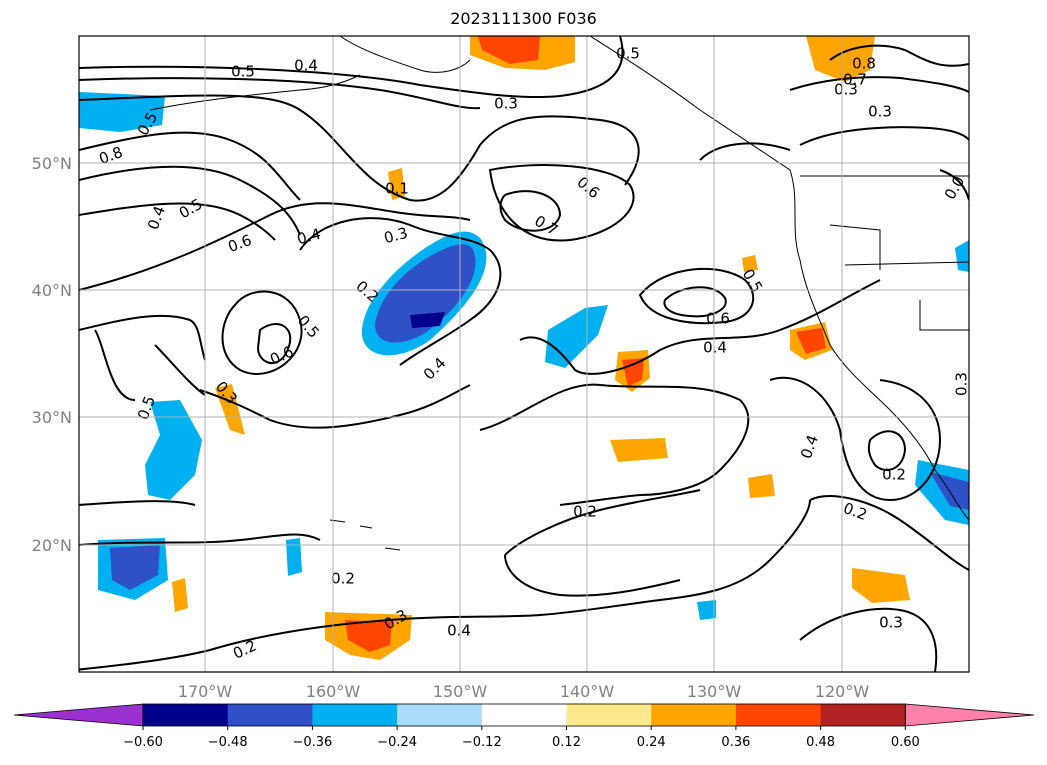  What do you see at coordinates (333, 691) in the screenshot?
I see `lon-label: 160°W` at bounding box center [333, 691].